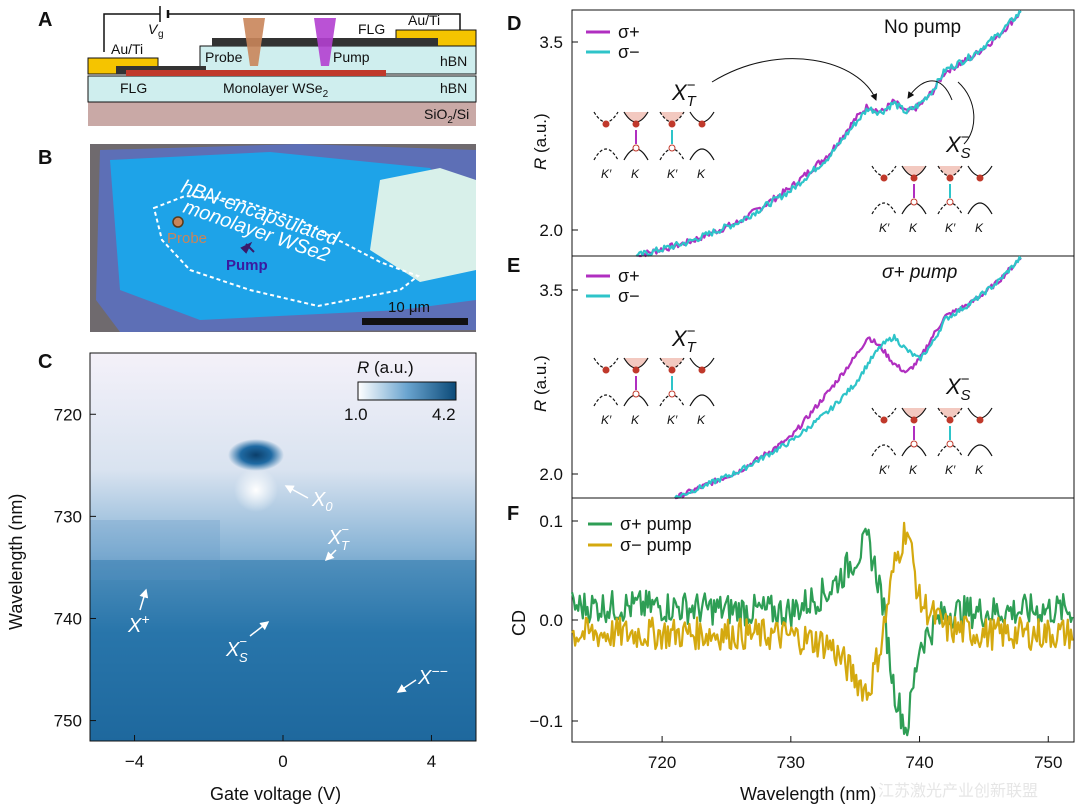 The width and height of the screenshot is (1080, 807). I want to click on hbn-top-label: hBN, so click(453, 61).